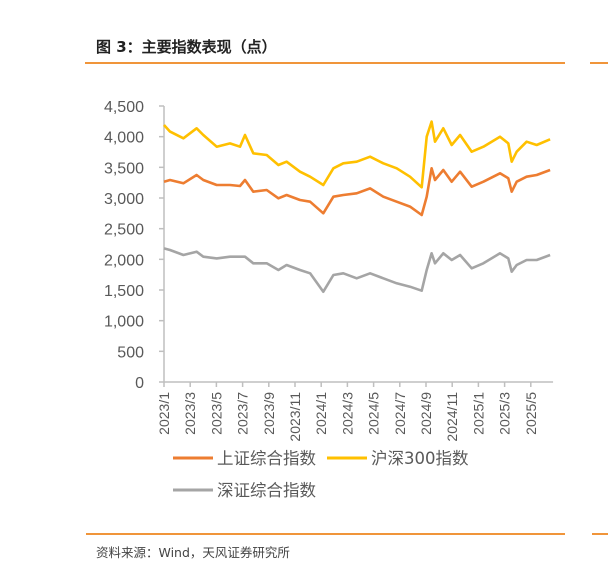 This screenshot has height=569, width=608. I want to click on x-tick-label: 2024/3, so click(347, 413).